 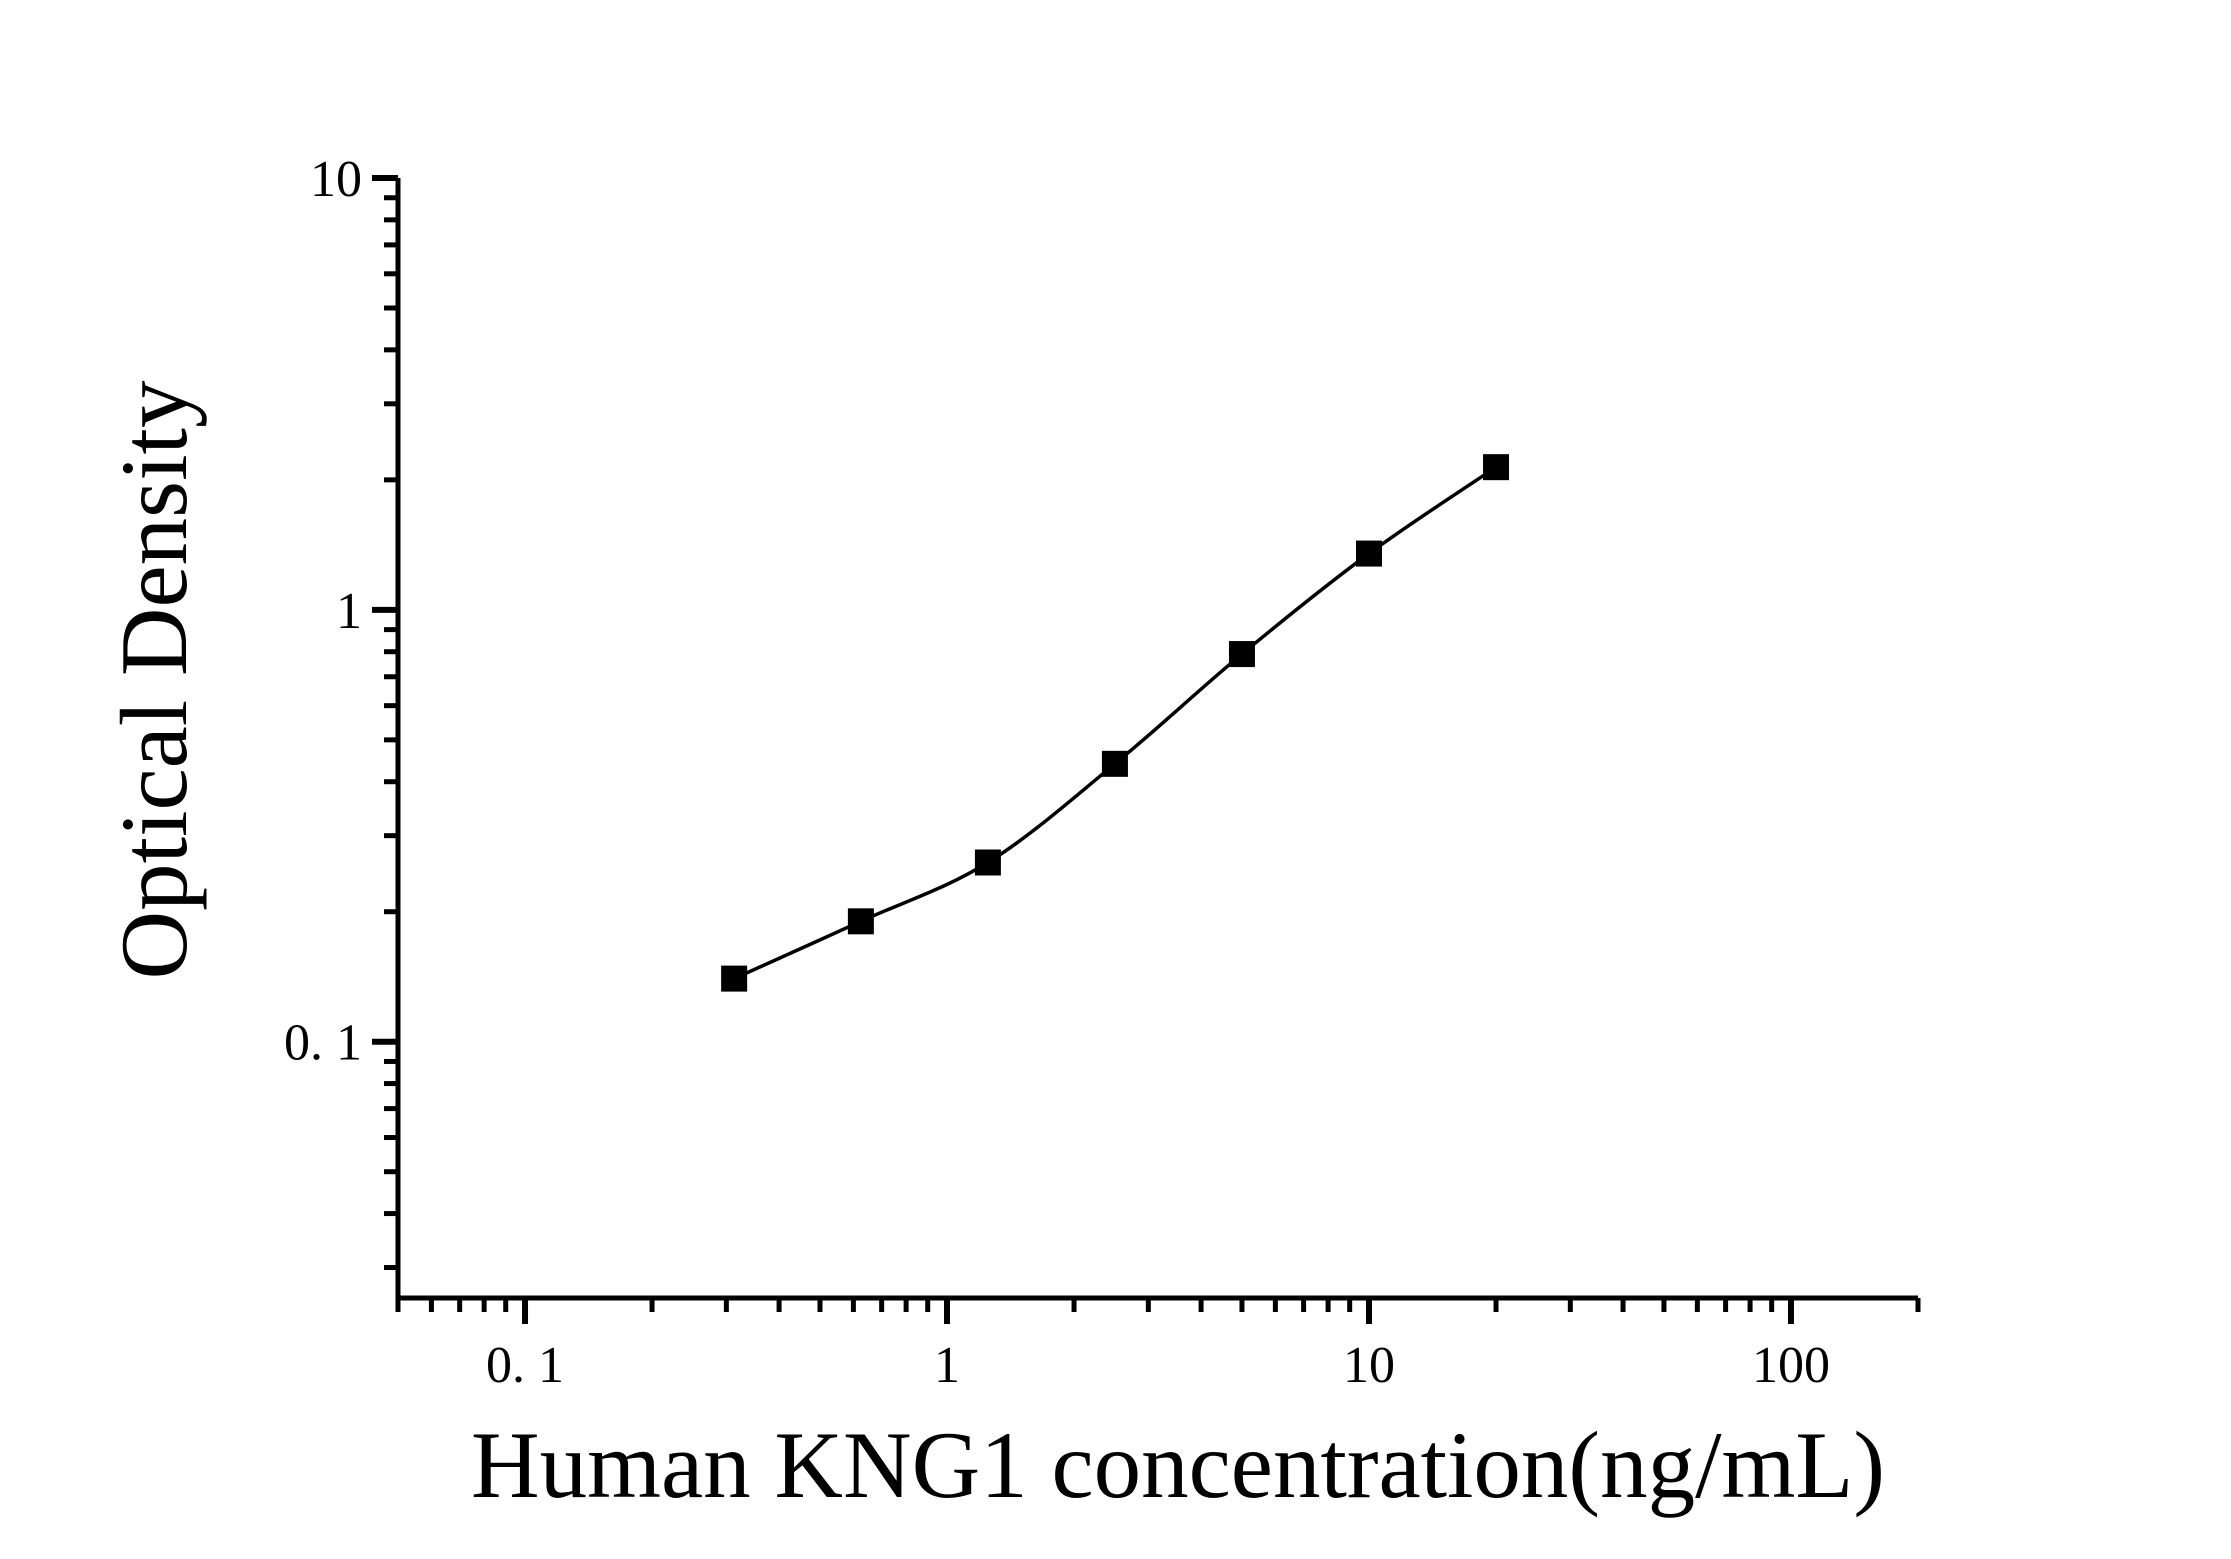 I want to click on y-tick-label: 1, so click(x=349, y=611).